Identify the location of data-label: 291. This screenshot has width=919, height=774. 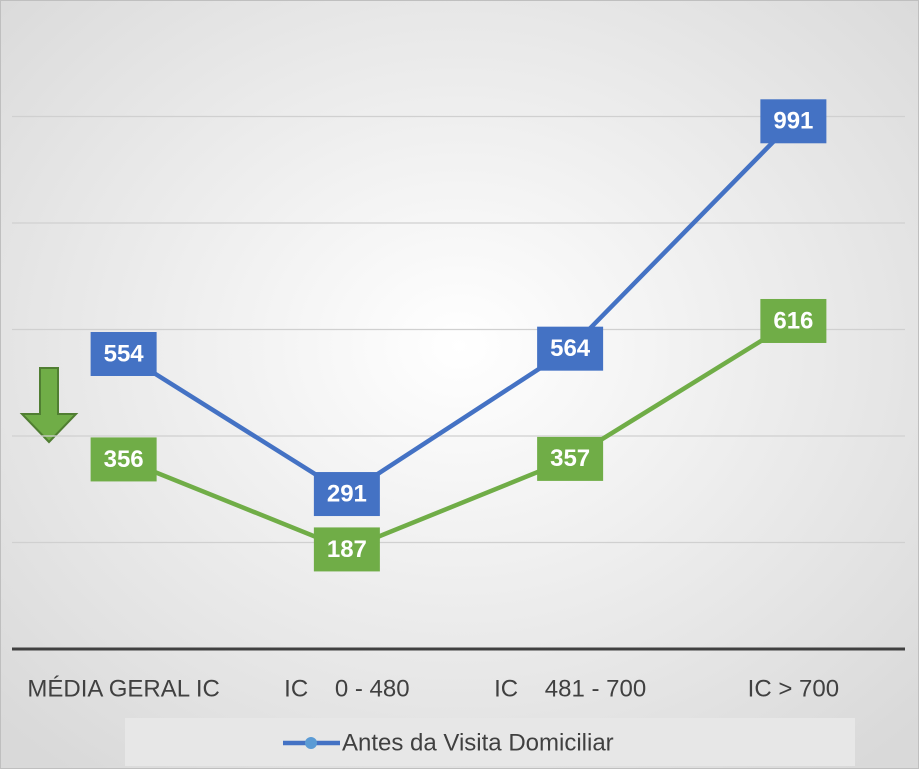
(347, 493).